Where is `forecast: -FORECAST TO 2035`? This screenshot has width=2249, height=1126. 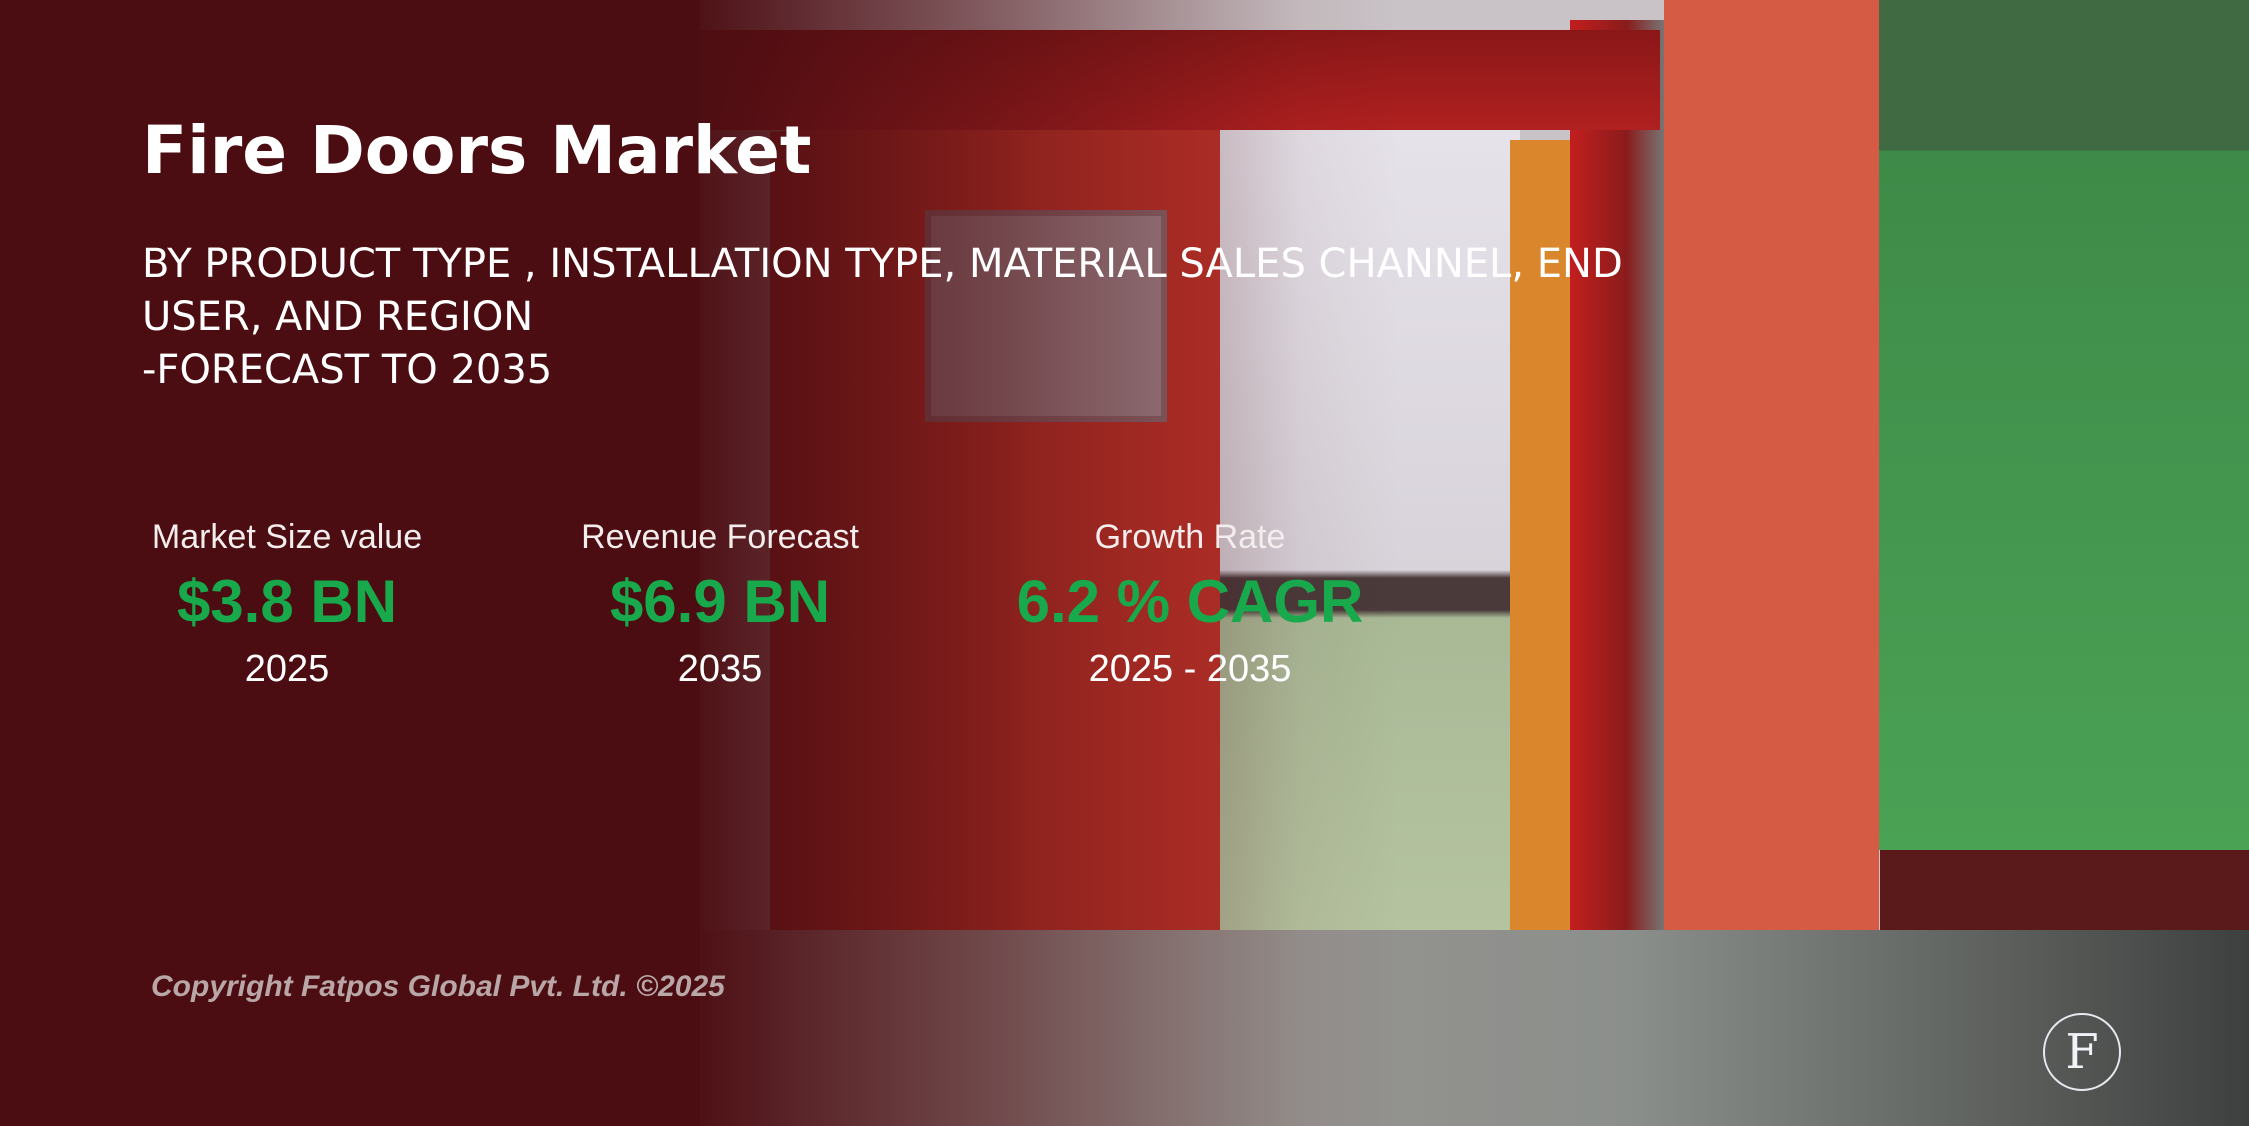 forecast: -FORECAST TO 2035 is located at coordinates (347, 370).